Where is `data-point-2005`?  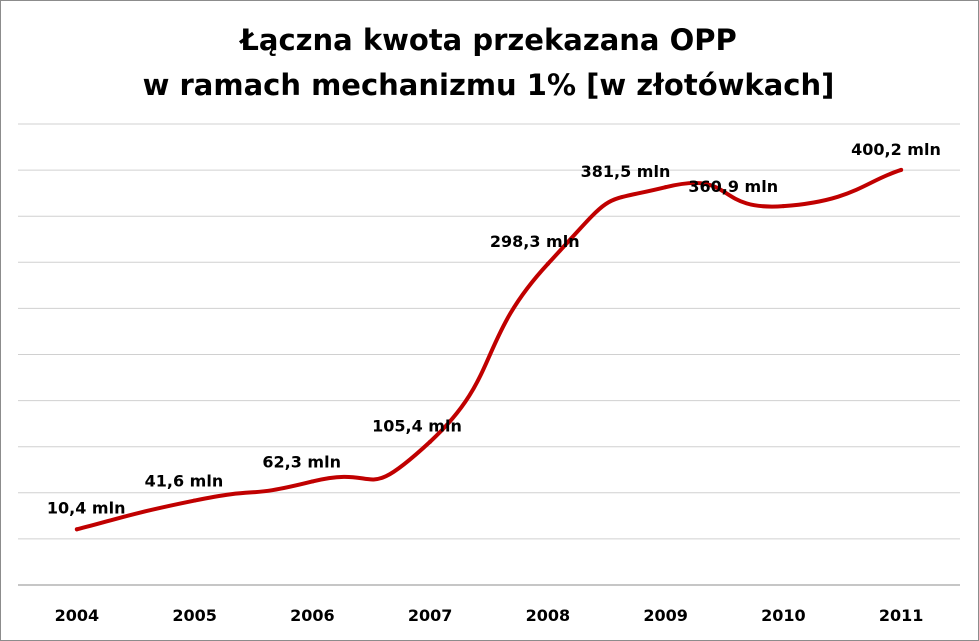
data-point-2005 is located at coordinates (194, 500).